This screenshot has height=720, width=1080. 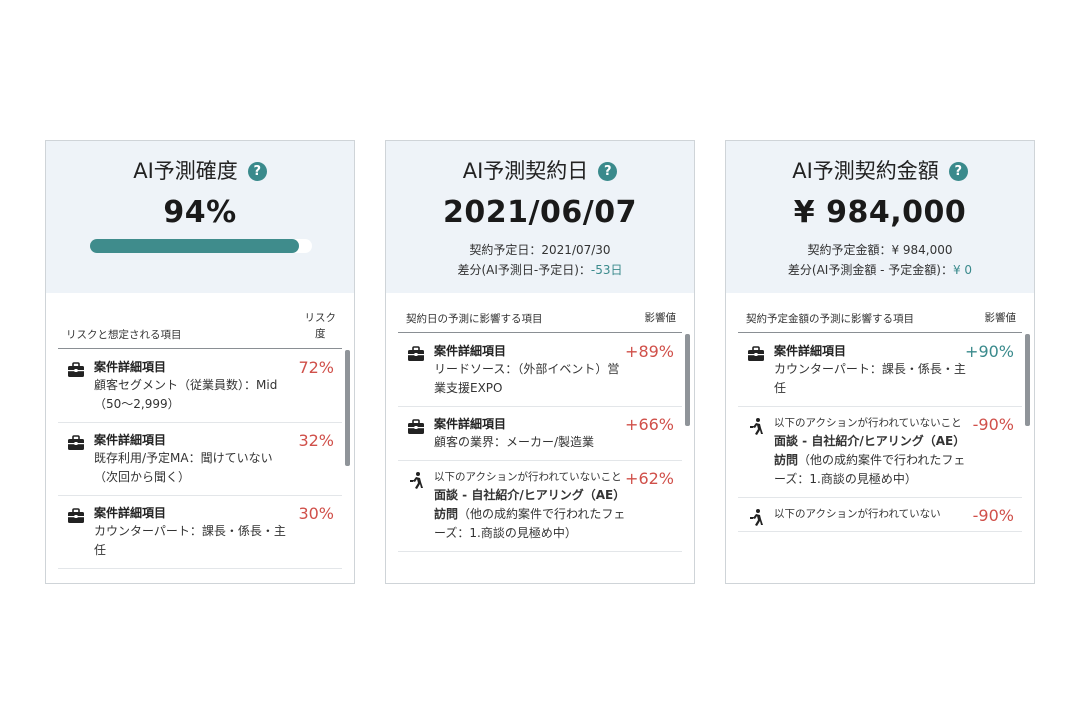 I want to click on progress-fill, so click(x=194, y=246).